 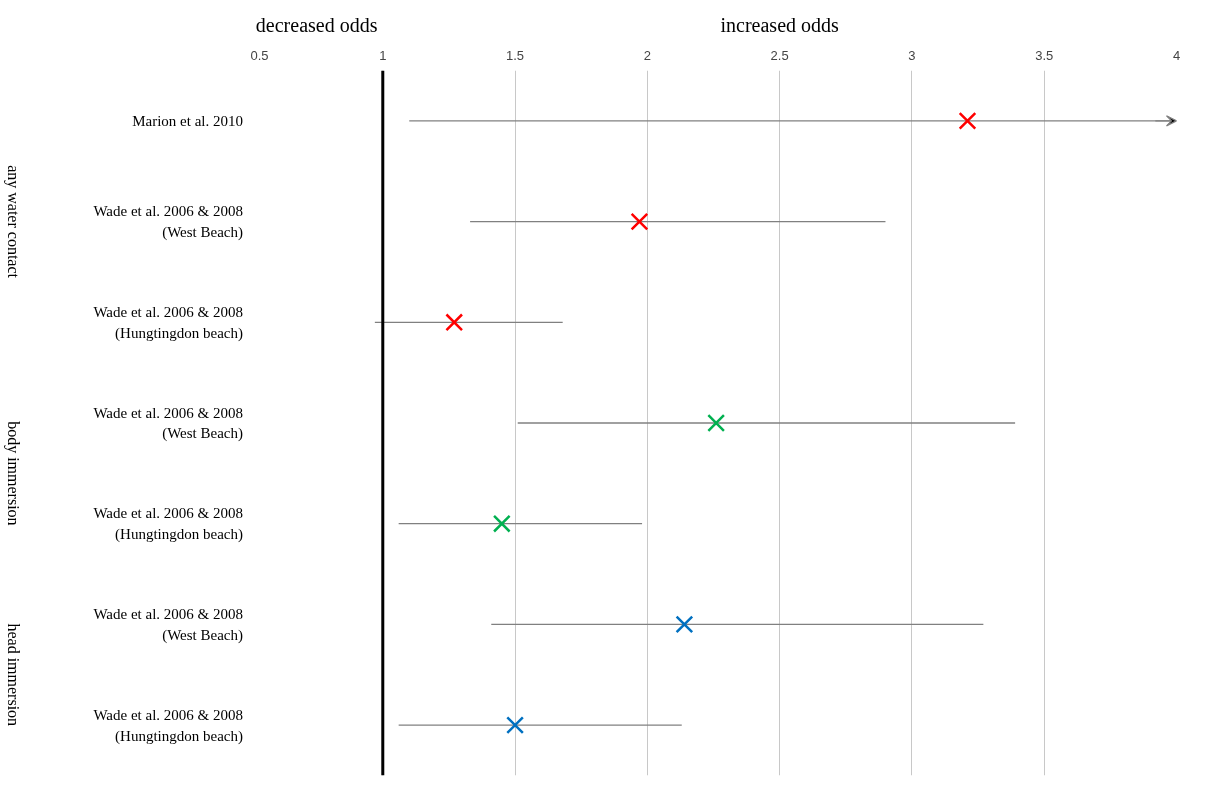 What do you see at coordinates (316, 24) in the screenshot?
I see `text: decreased odds` at bounding box center [316, 24].